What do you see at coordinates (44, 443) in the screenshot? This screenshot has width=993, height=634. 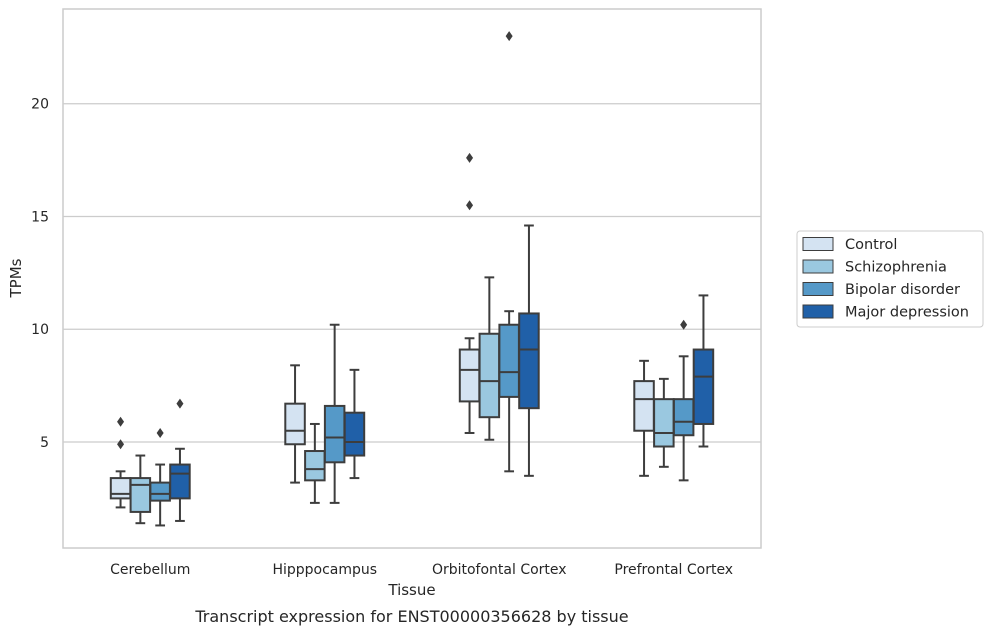 I see `y-tick-label: 5` at bounding box center [44, 443].